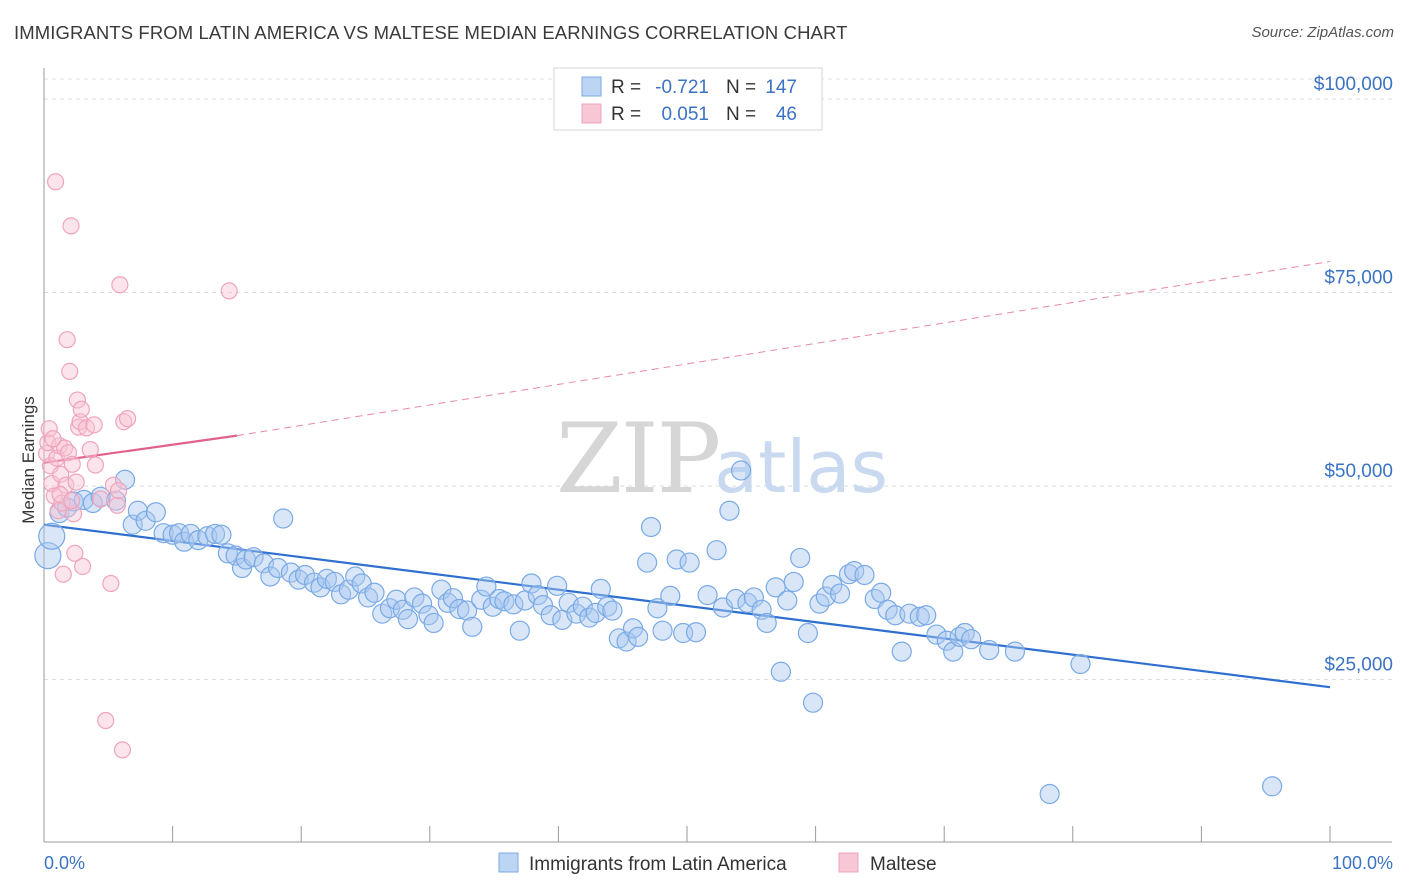 The image size is (1406, 892). I want to click on y-tick-label-3: $100,000, so click(1353, 84).